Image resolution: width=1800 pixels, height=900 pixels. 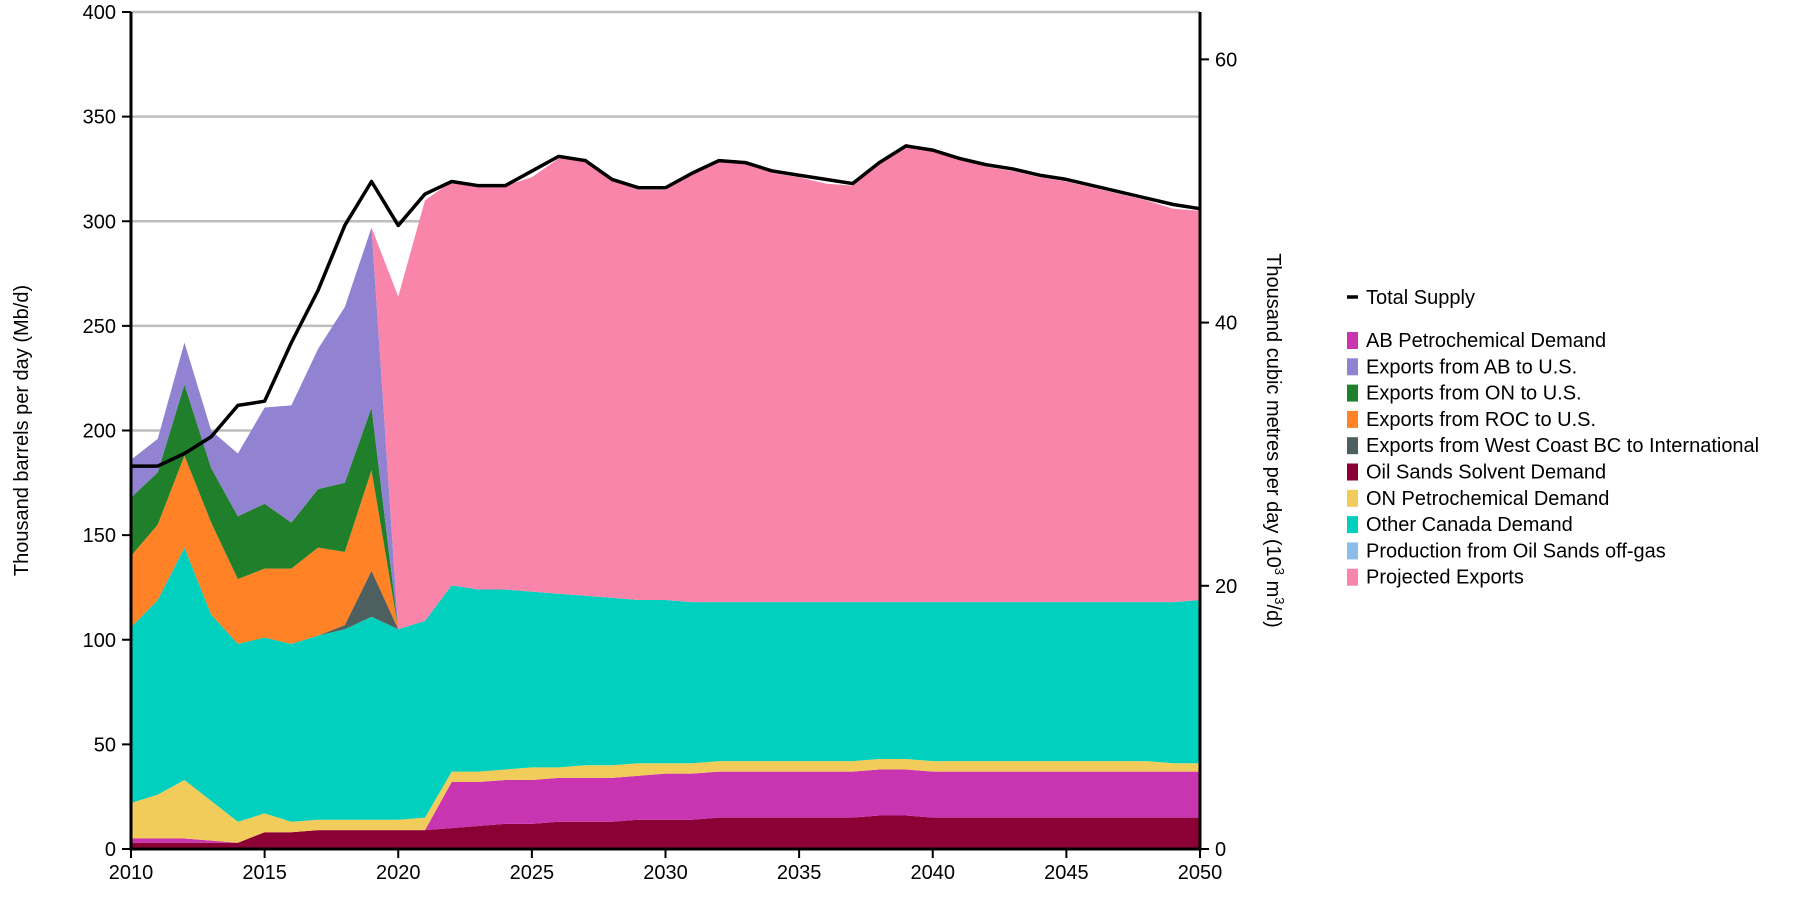 What do you see at coordinates (665, 806) in the screenshot?
I see `area-ab-petrochemical-demand` at bounding box center [665, 806].